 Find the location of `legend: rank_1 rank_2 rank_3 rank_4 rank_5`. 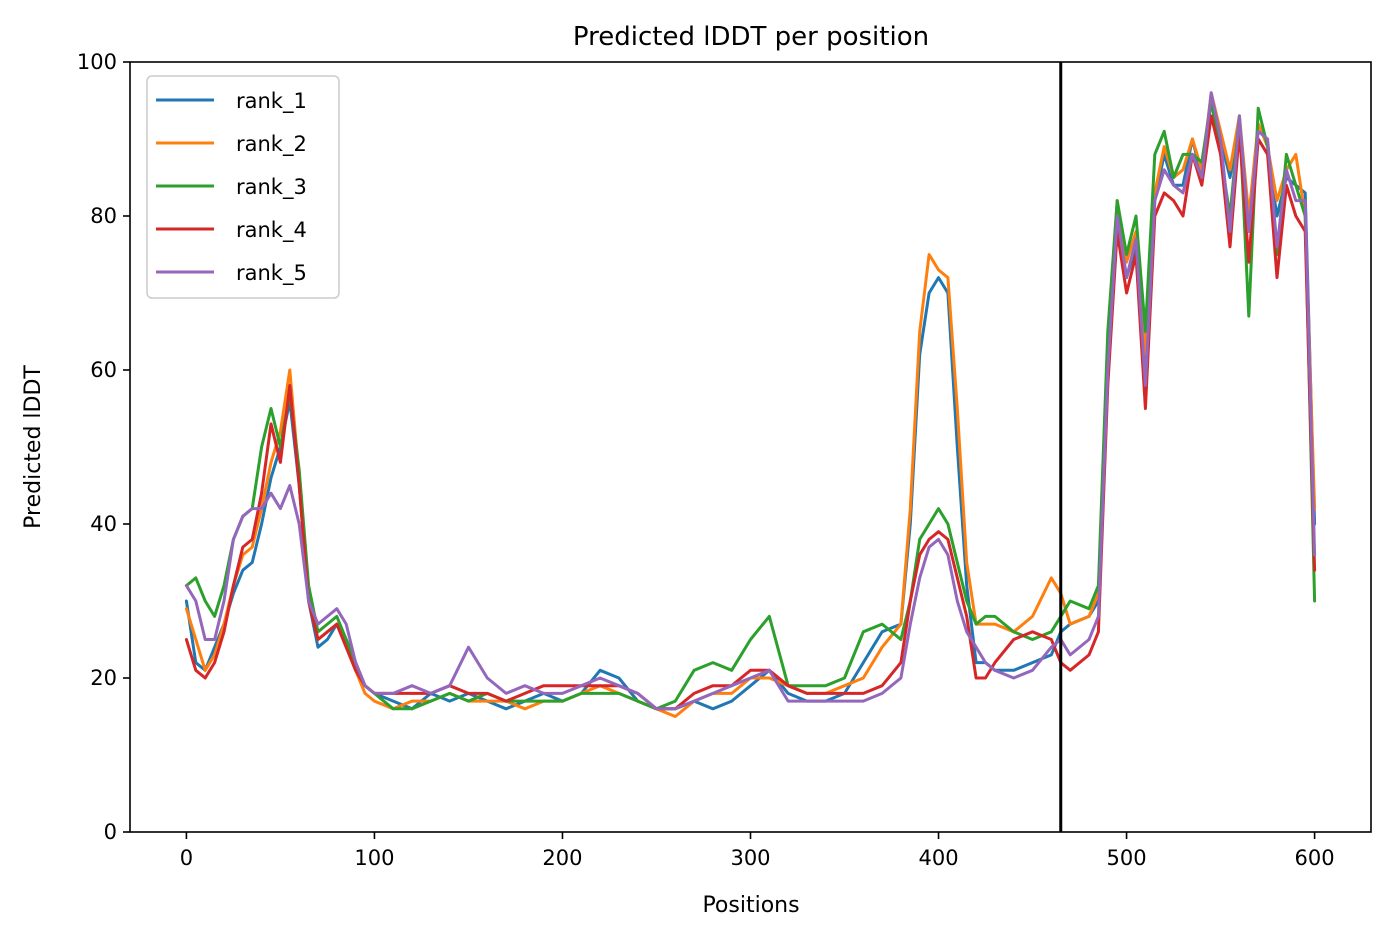

legend: rank_1 rank_2 rank_3 rank_4 rank_5 is located at coordinates (243, 187).